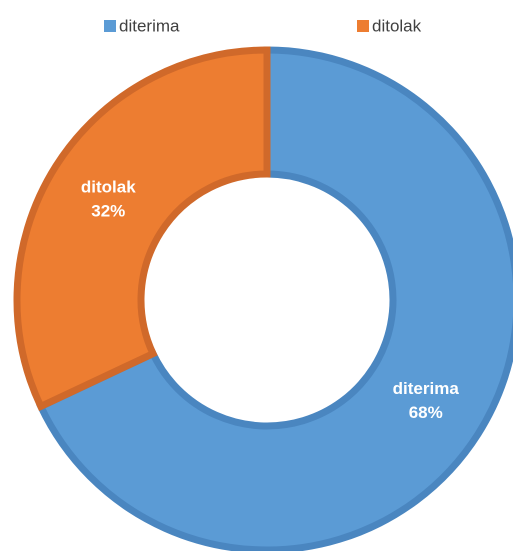 The image size is (513, 551). What do you see at coordinates (149, 25) in the screenshot?
I see `legend-label: diterima` at bounding box center [149, 25].